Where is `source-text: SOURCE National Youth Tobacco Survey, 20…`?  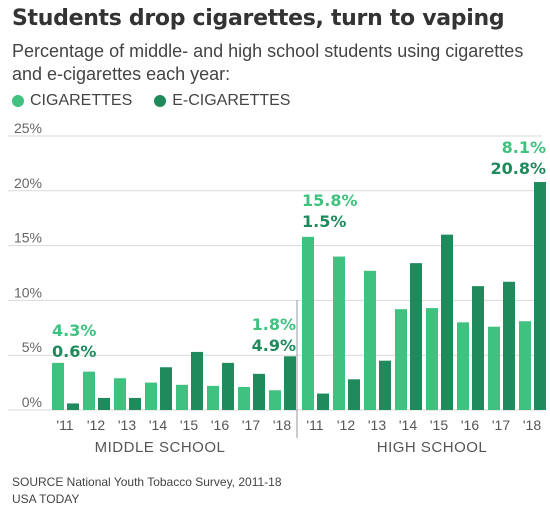
source-text: SOURCE National Youth Tobacco Survey, 20… is located at coordinates (147, 482).